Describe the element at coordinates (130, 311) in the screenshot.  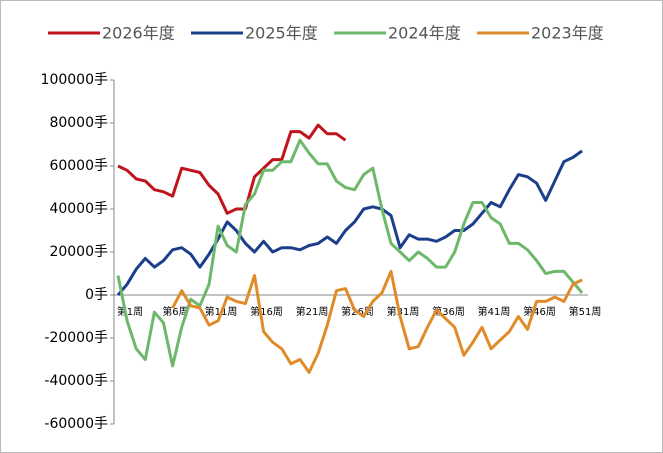
I see `x-tick-label: 第1周` at that location.